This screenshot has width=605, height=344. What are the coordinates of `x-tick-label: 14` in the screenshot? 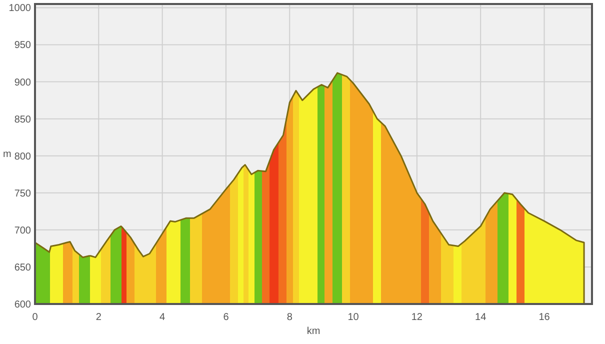 It's located at (481, 317).